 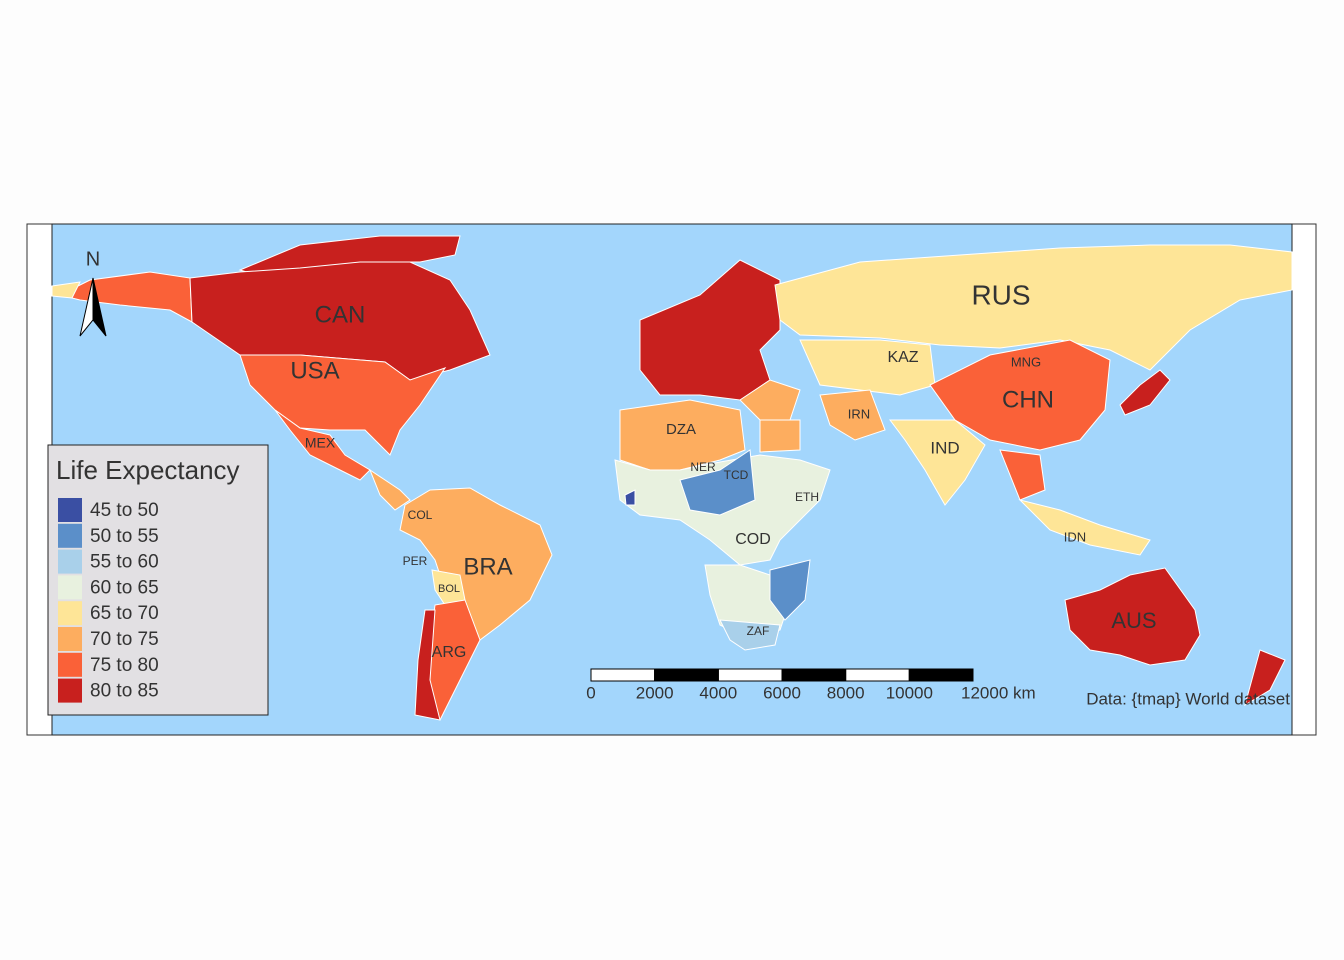 I want to click on country-label: COL, so click(x=420, y=515).